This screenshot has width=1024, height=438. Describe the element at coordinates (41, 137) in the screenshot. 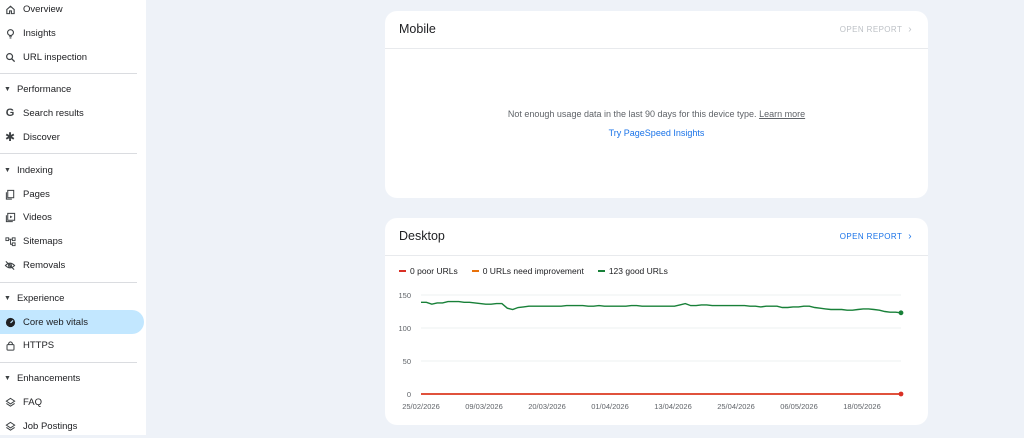

I see `sidebar-item-label: Discover` at that location.